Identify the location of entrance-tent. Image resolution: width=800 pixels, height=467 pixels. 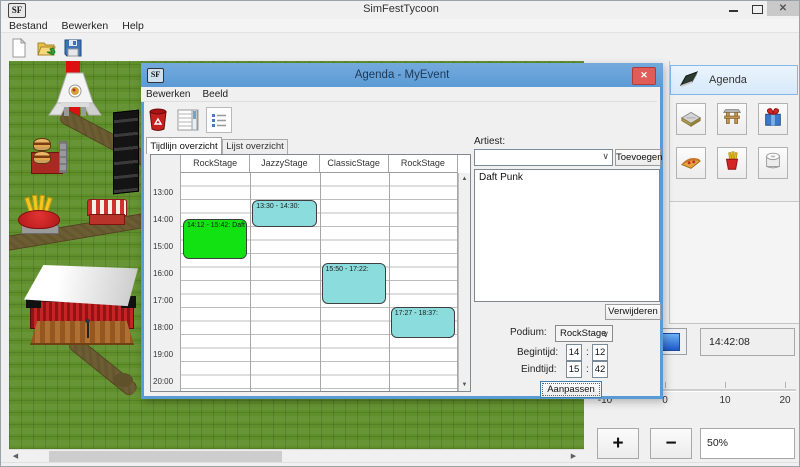
(75, 94).